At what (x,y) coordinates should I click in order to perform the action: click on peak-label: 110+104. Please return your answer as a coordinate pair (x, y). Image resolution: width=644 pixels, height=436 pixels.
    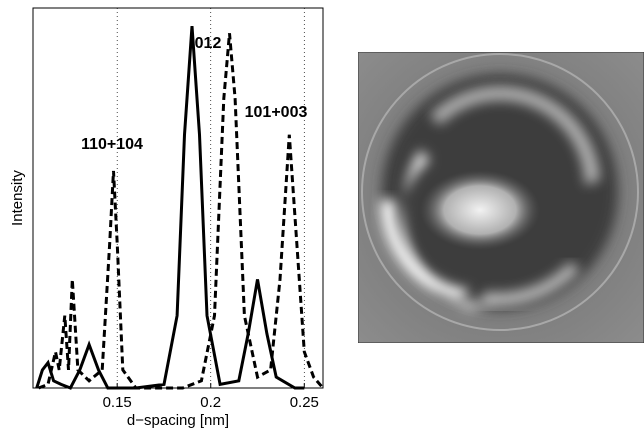
    Looking at the image, I should click on (112, 144).